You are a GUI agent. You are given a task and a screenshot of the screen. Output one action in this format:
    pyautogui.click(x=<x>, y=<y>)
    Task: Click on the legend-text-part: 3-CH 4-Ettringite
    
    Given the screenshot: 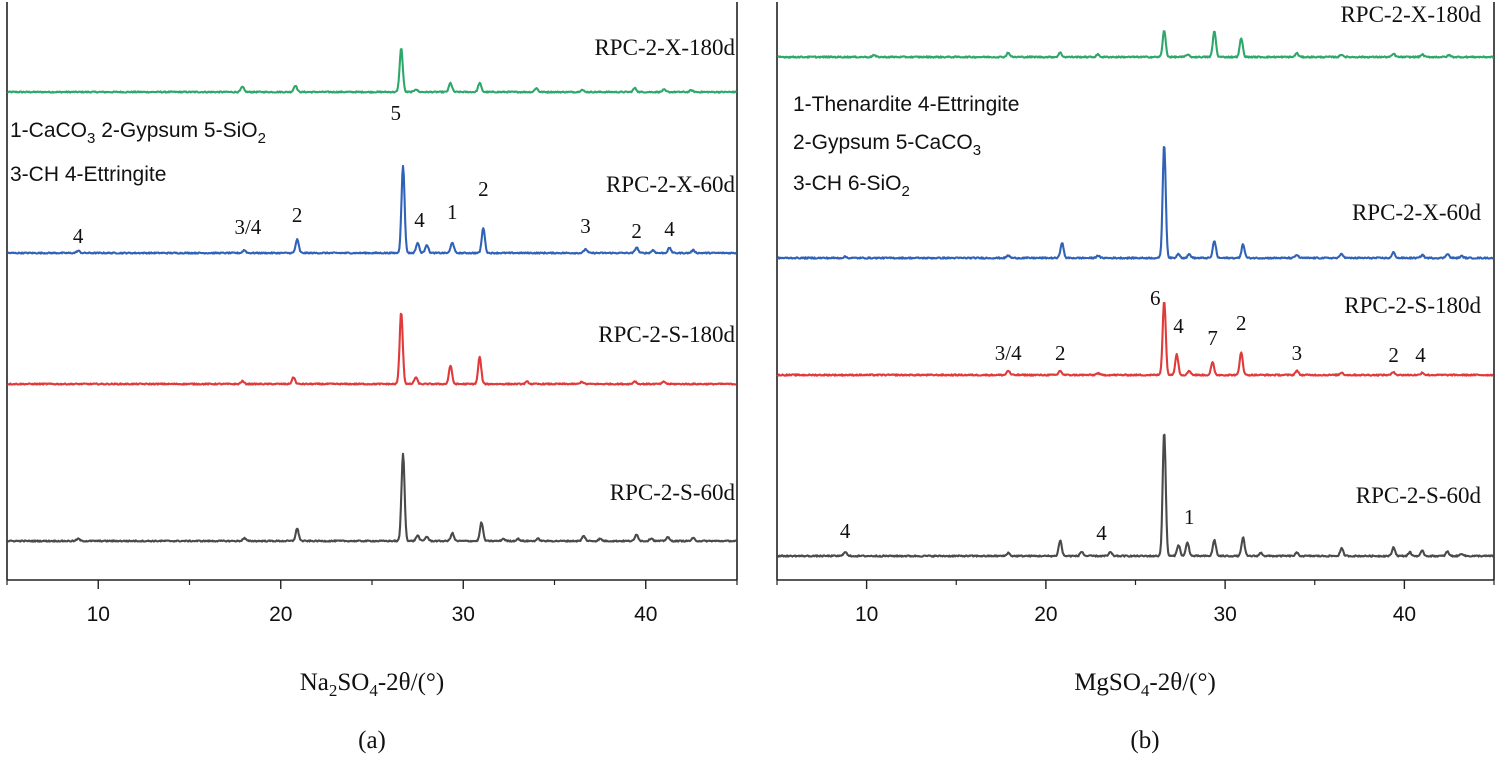 What is the action you would take?
    pyautogui.click(x=88, y=174)
    